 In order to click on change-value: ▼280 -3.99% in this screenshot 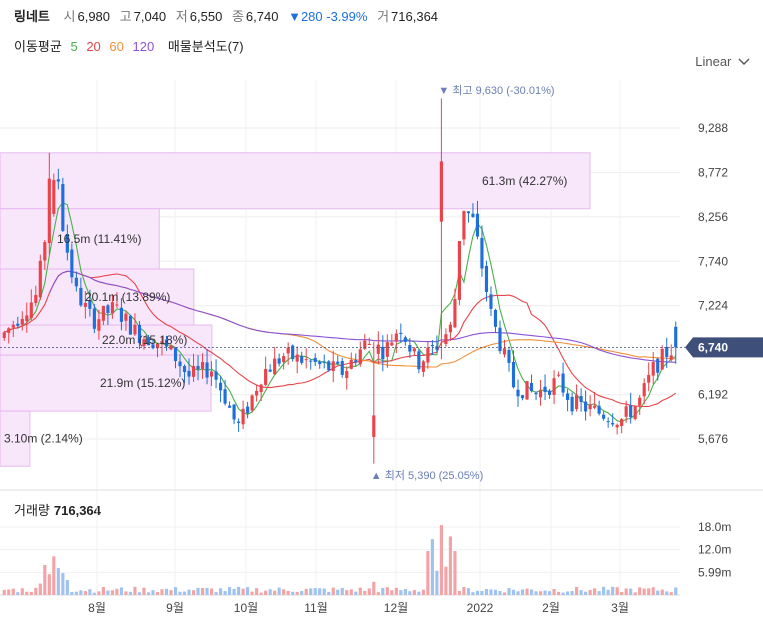, I will do `click(328, 16)`.